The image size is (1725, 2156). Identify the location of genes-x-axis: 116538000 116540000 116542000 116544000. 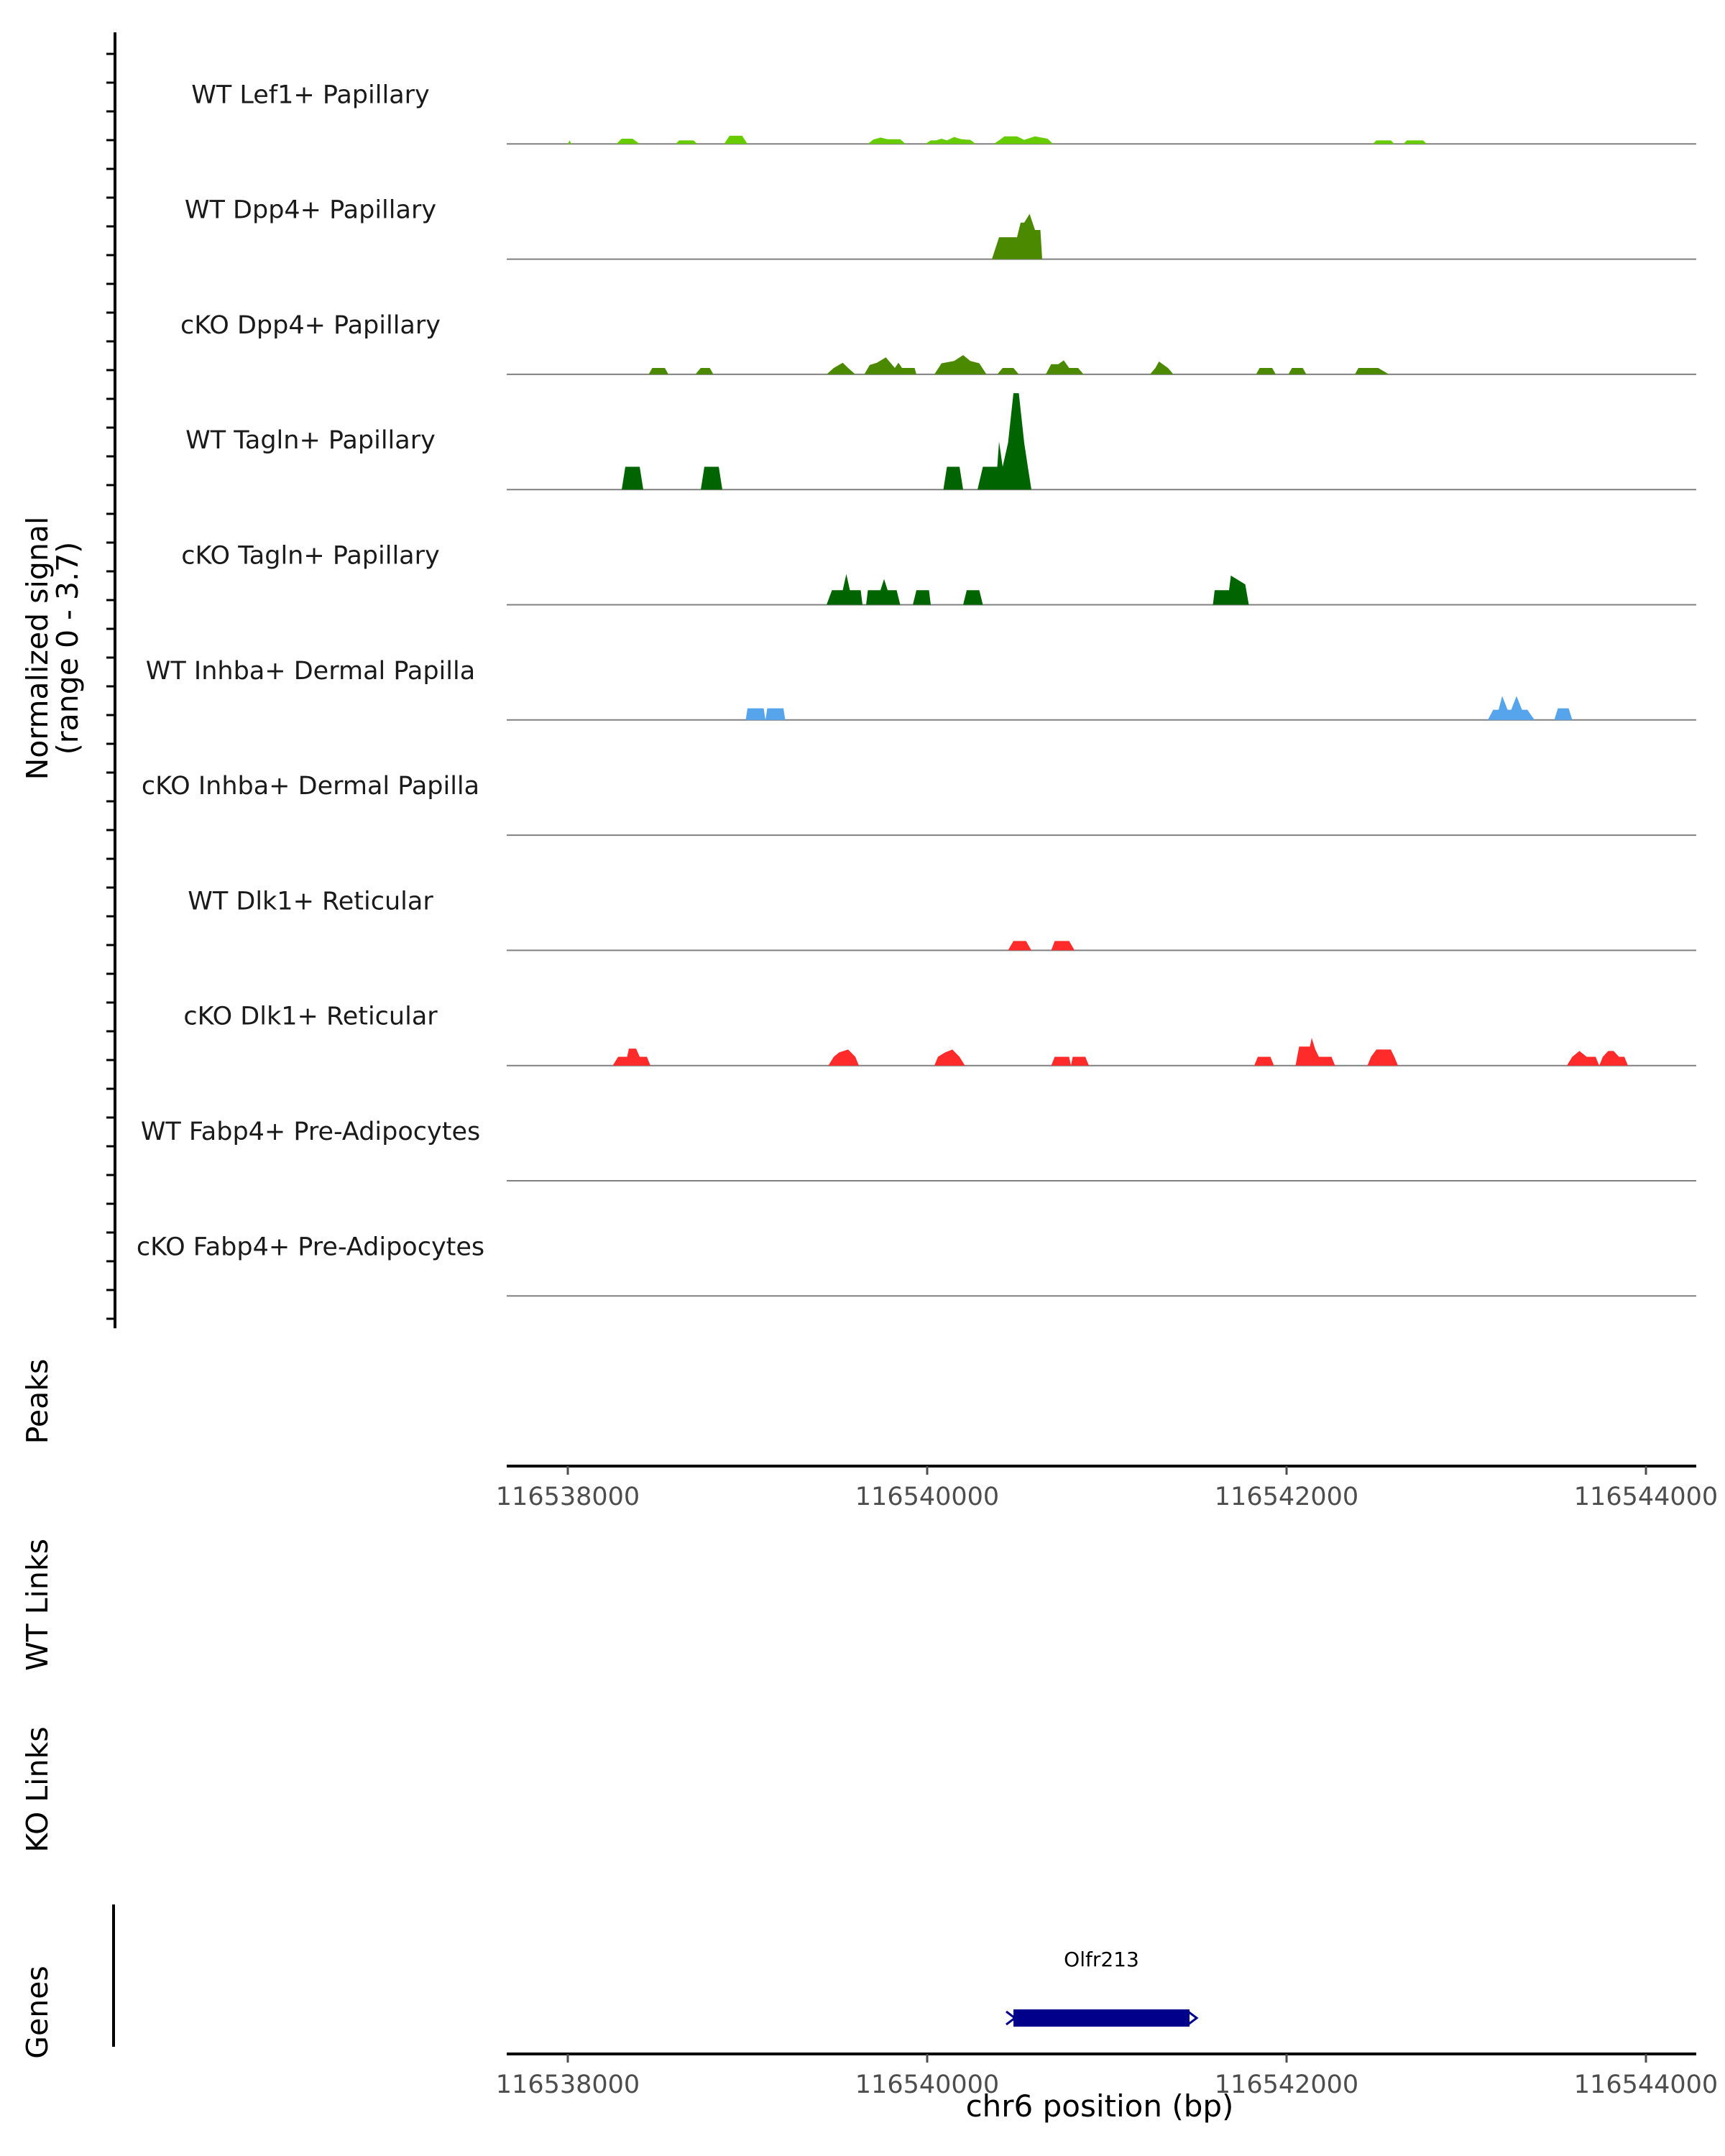
(1107, 2076).